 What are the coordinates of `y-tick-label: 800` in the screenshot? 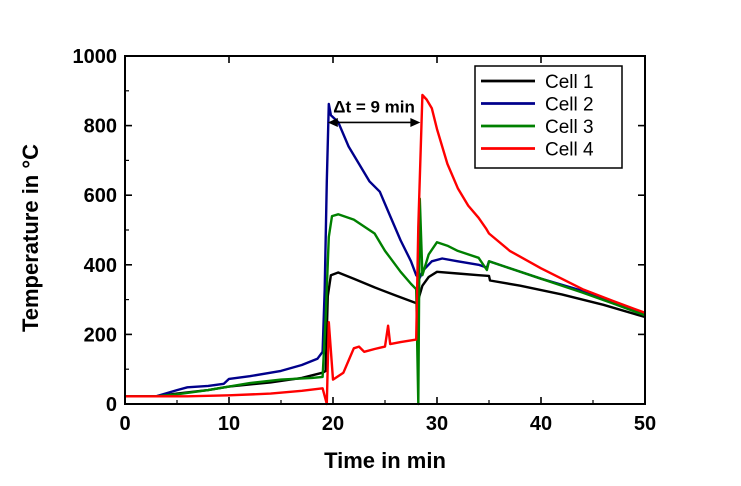 It's located at (100, 127).